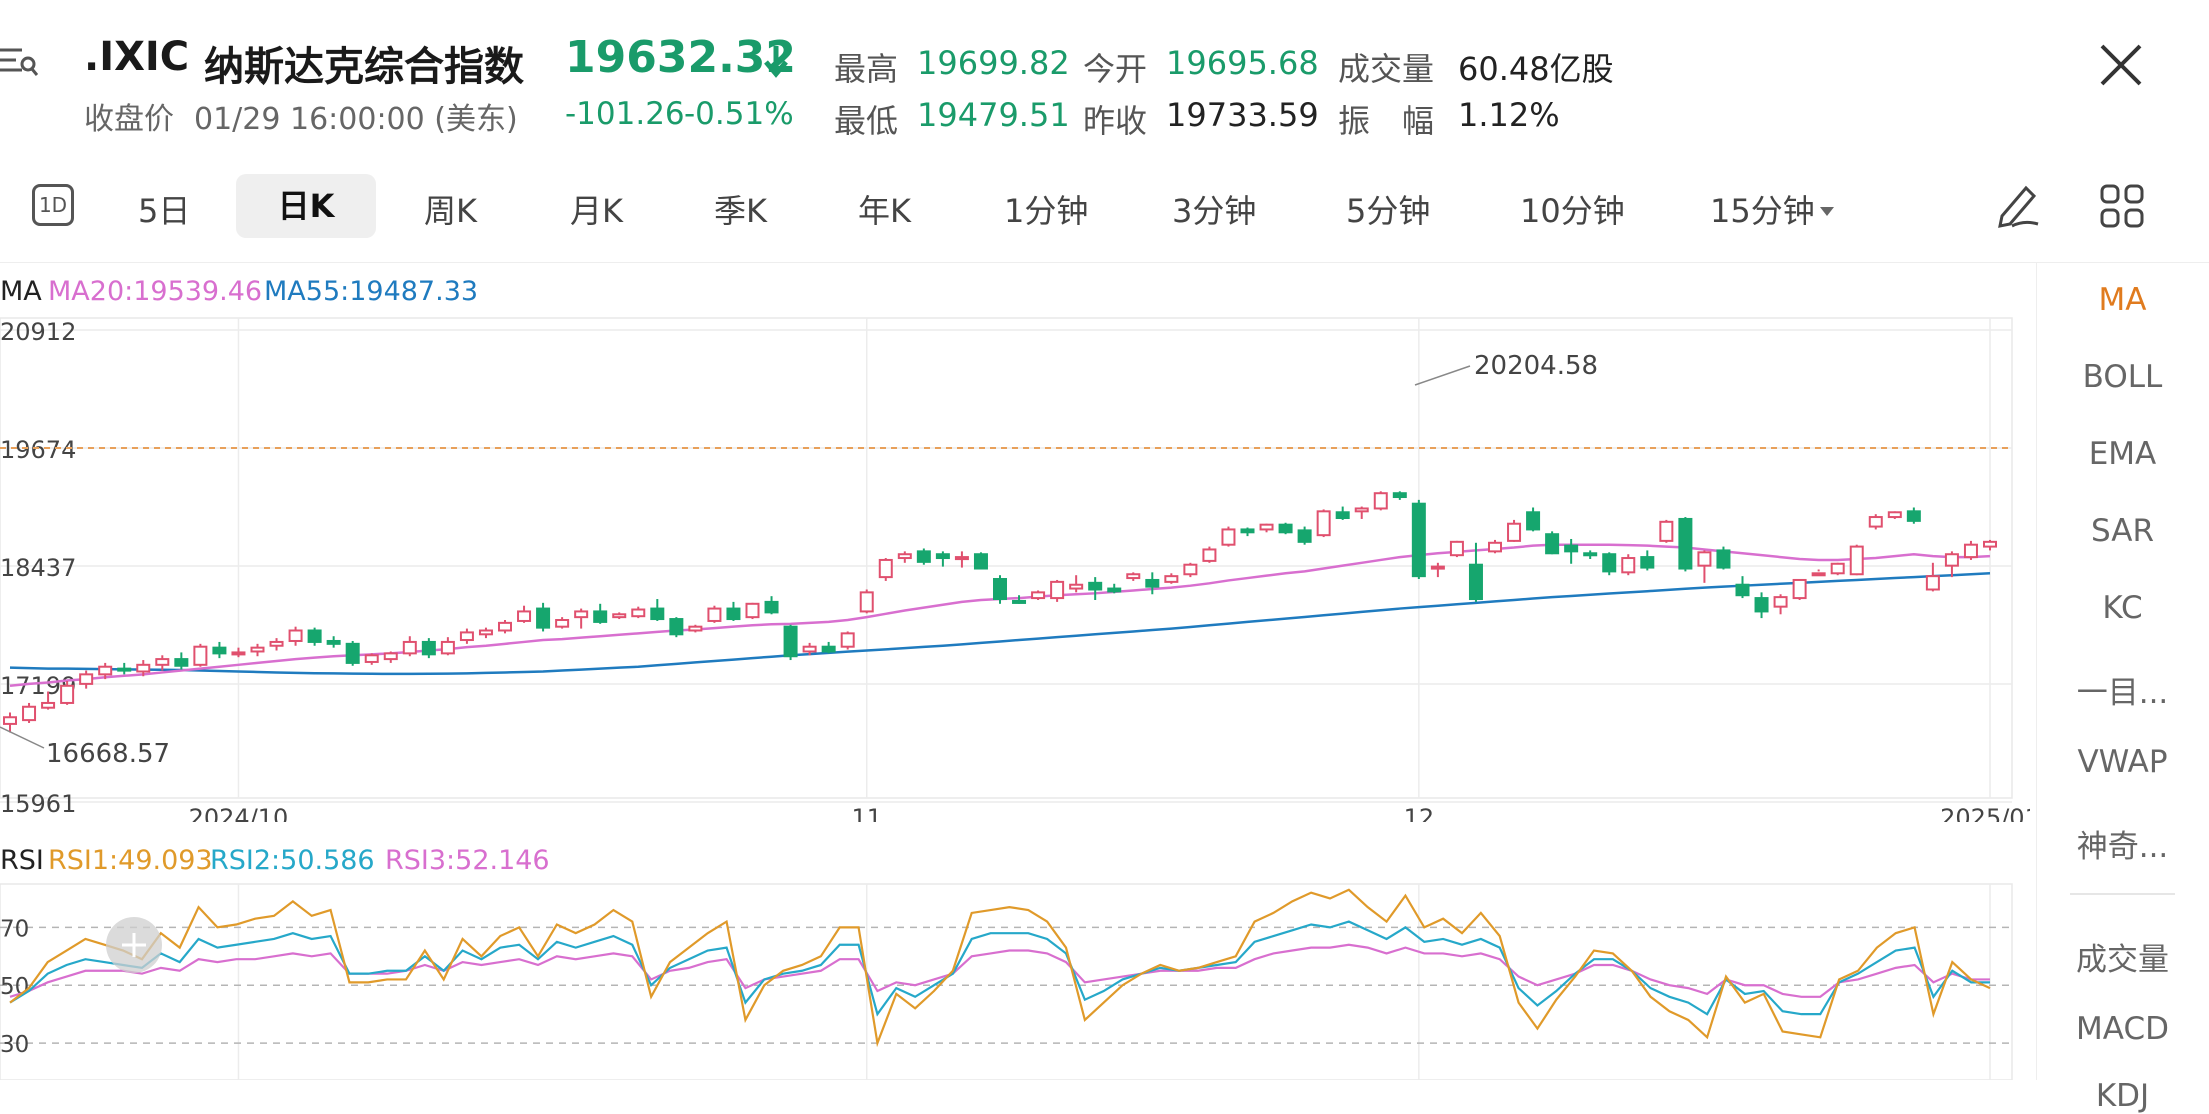 The width and height of the screenshot is (2209, 1114). I want to click on low-annotation-leader, so click(22, 737).